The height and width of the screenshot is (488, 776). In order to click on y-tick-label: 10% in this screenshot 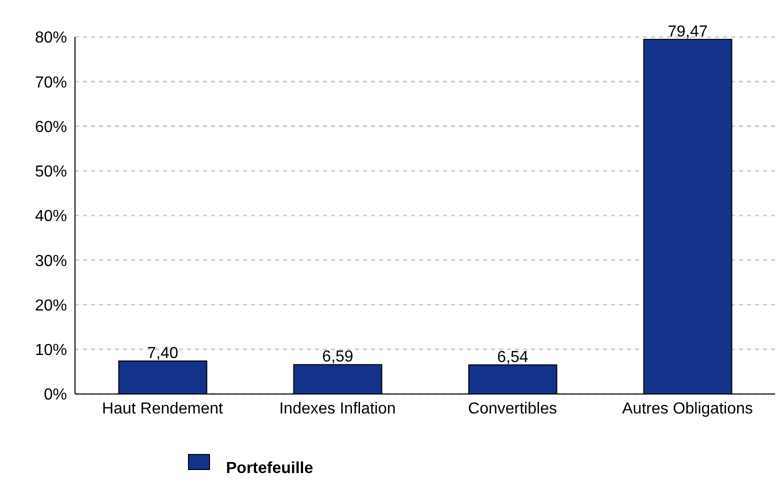, I will do `click(50, 351)`.